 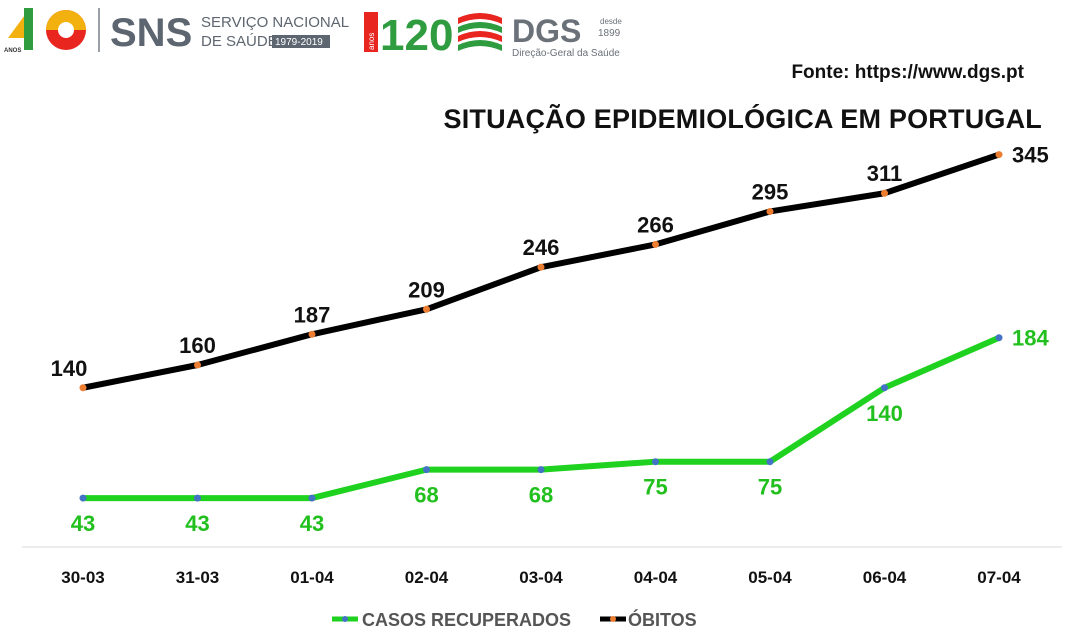 What do you see at coordinates (480, 32) in the screenshot?
I see `dgs-emblem` at bounding box center [480, 32].